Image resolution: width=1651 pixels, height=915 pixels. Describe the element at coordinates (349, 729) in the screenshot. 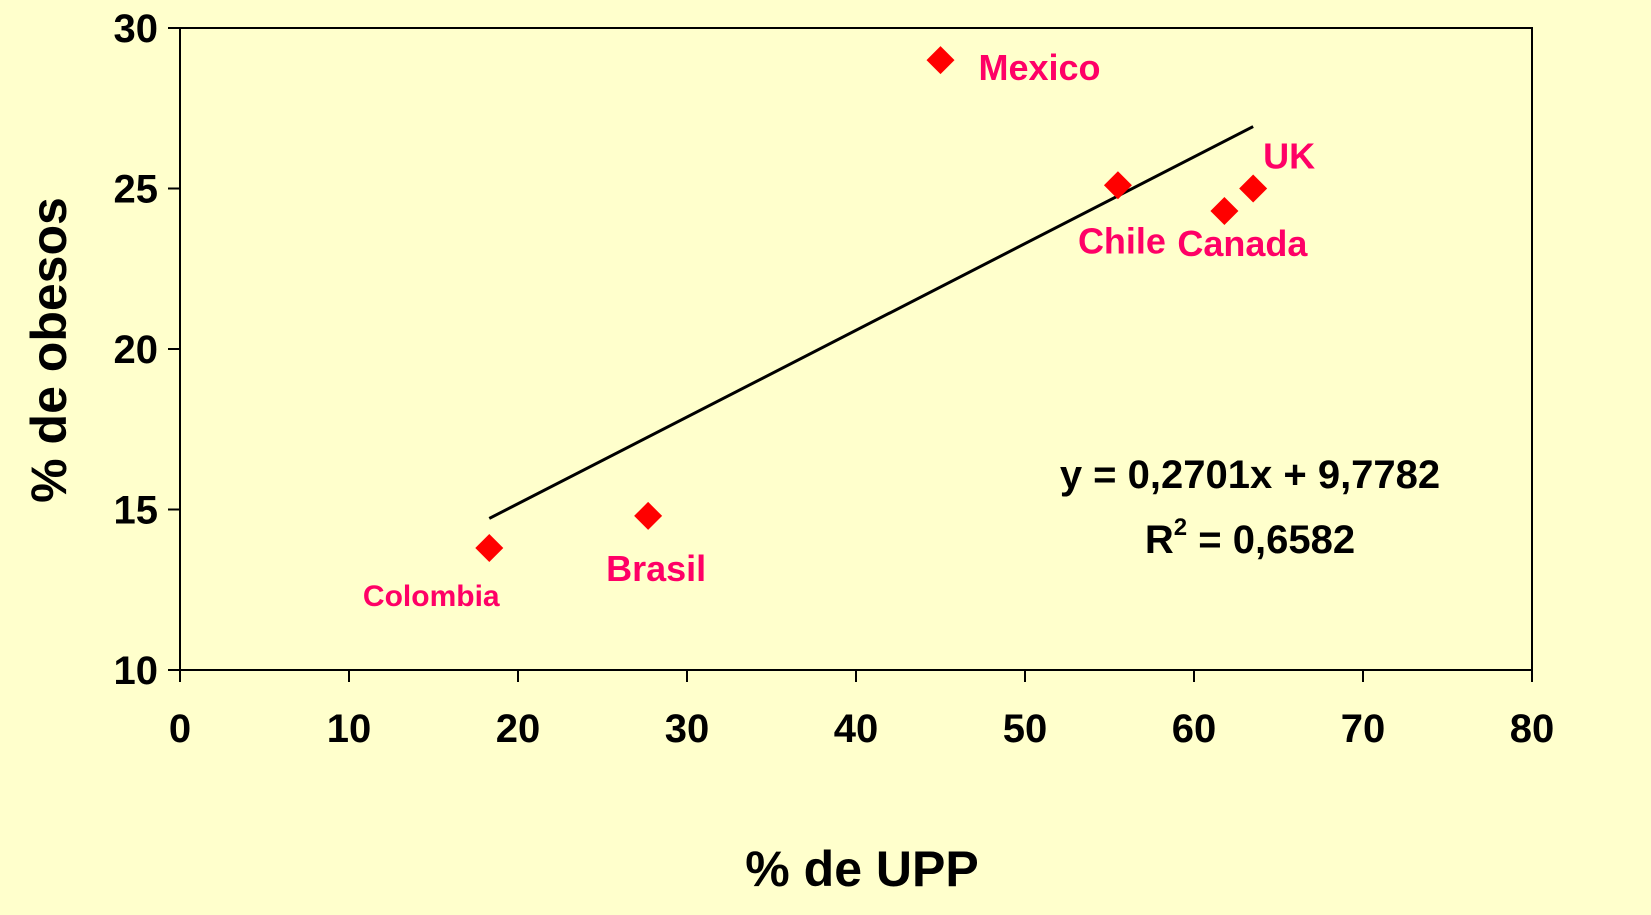

I see `x-tick-label: 10` at that location.